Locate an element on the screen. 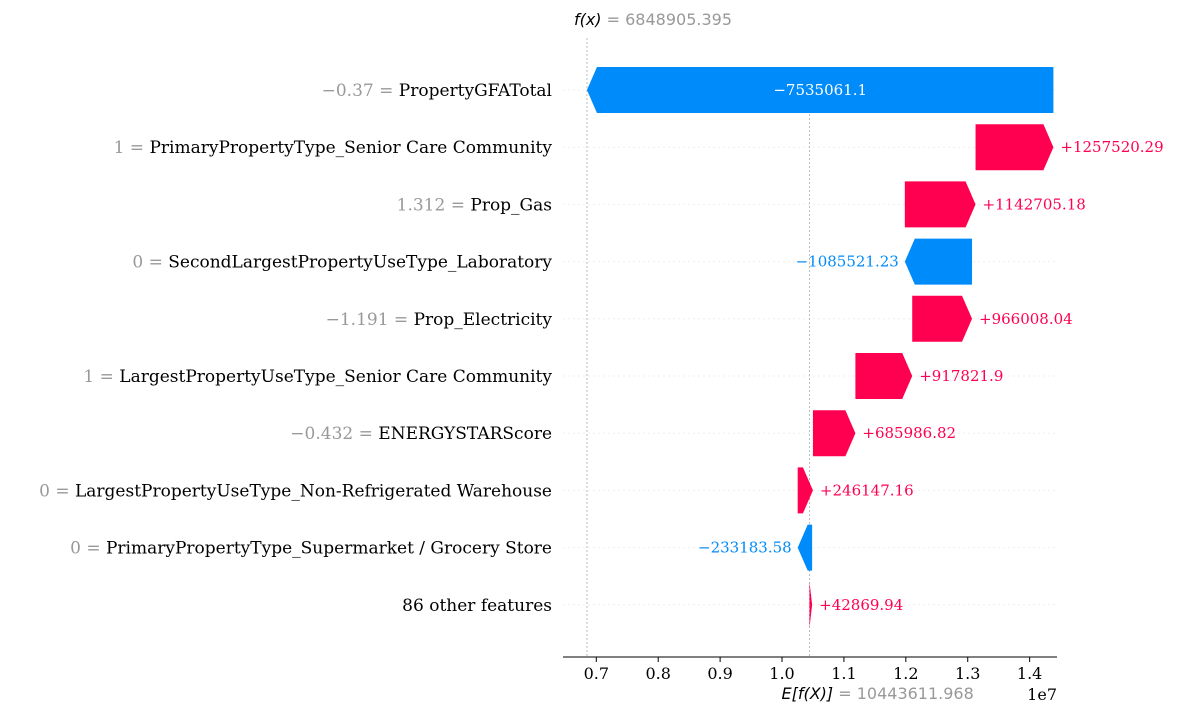 Image resolution: width=1183 pixels, height=715 pixels. x-tick-label: 0.8 is located at coordinates (657, 673).